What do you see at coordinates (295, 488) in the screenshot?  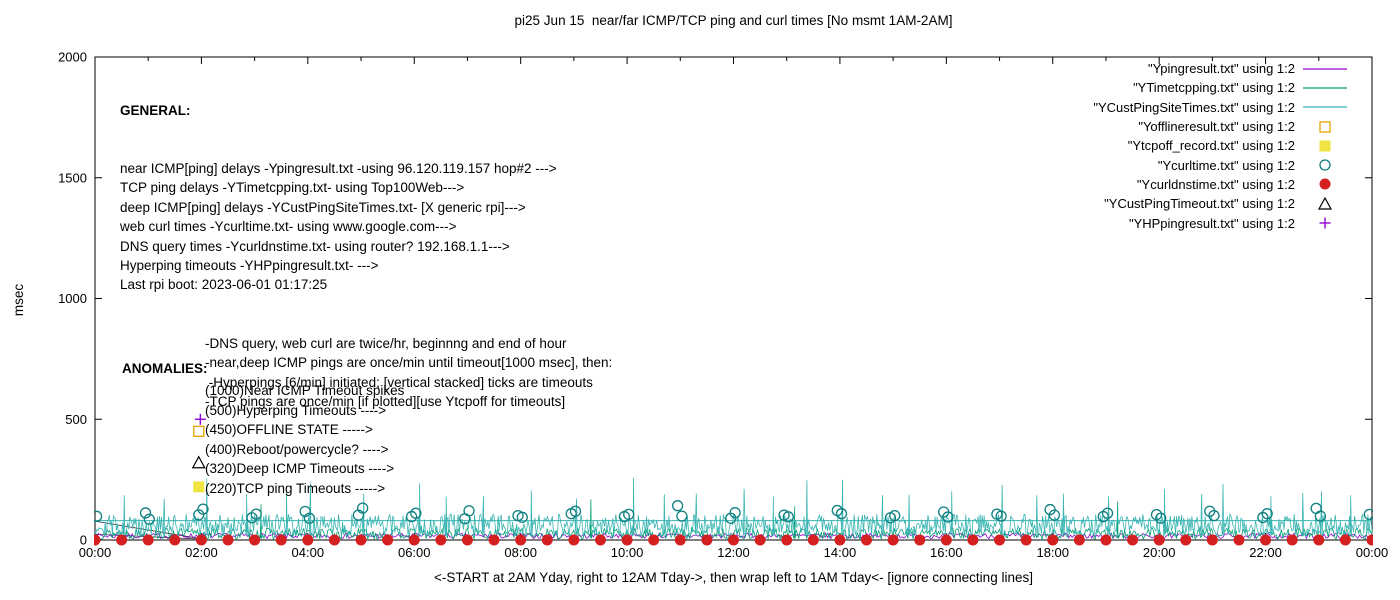 I see `anomaly-item: (220)TCP ping Timeouts ----->` at bounding box center [295, 488].